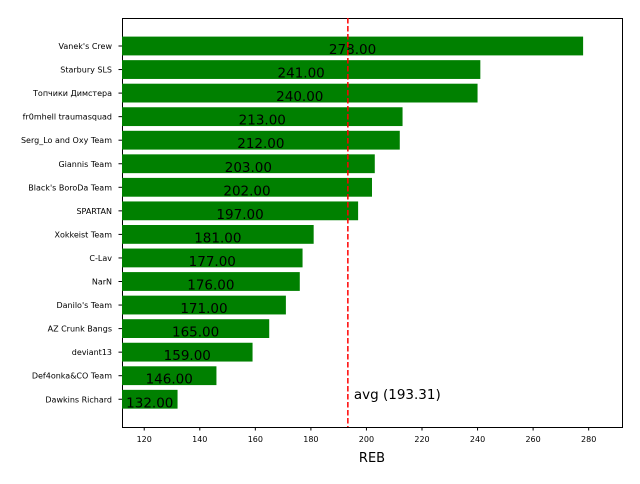 Image resolution: width=640 pixels, height=484 pixels. Describe the element at coordinates (195, 333) in the screenshot. I see `bar-value-label: 165.00` at that location.